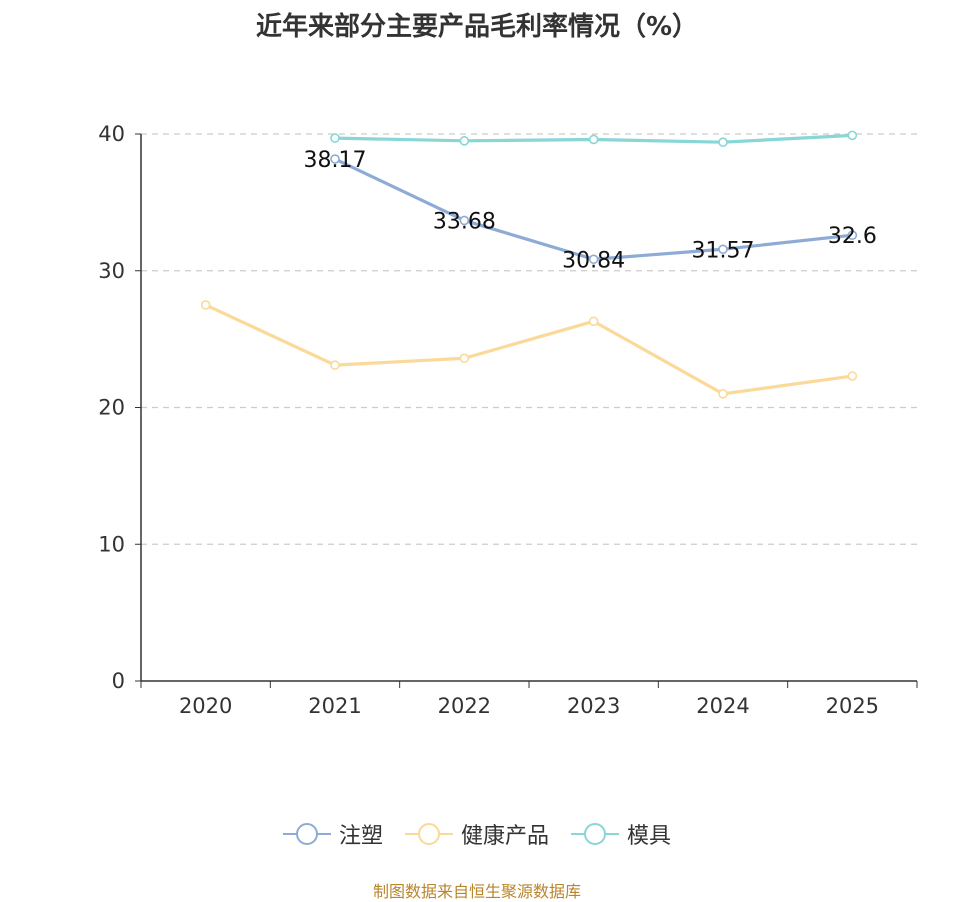  I want to click on legend-item-health: 健康产品, so click(476, 834).